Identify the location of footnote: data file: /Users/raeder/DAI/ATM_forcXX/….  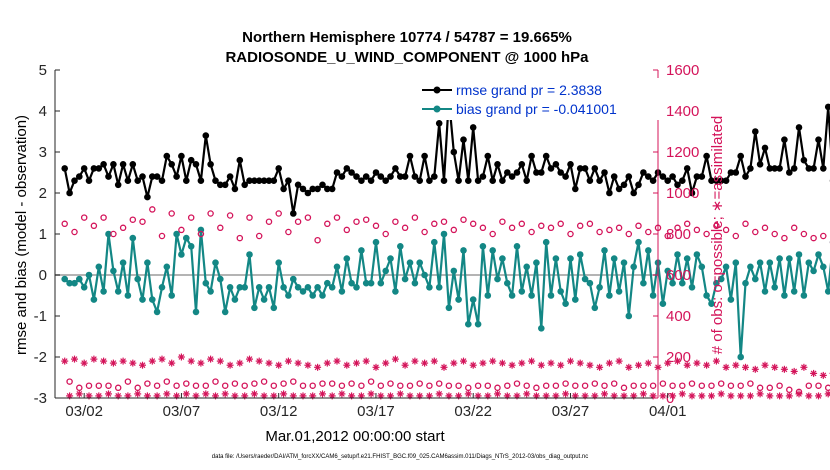
(400, 457).